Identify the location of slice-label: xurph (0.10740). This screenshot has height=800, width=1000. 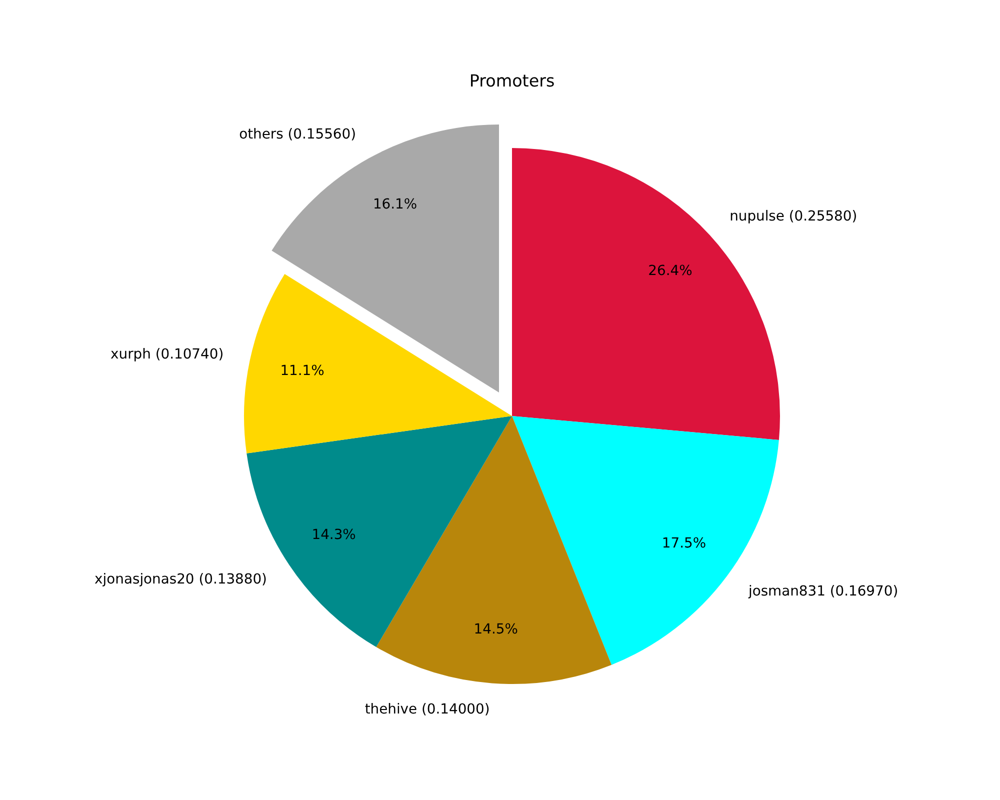
(167, 354).